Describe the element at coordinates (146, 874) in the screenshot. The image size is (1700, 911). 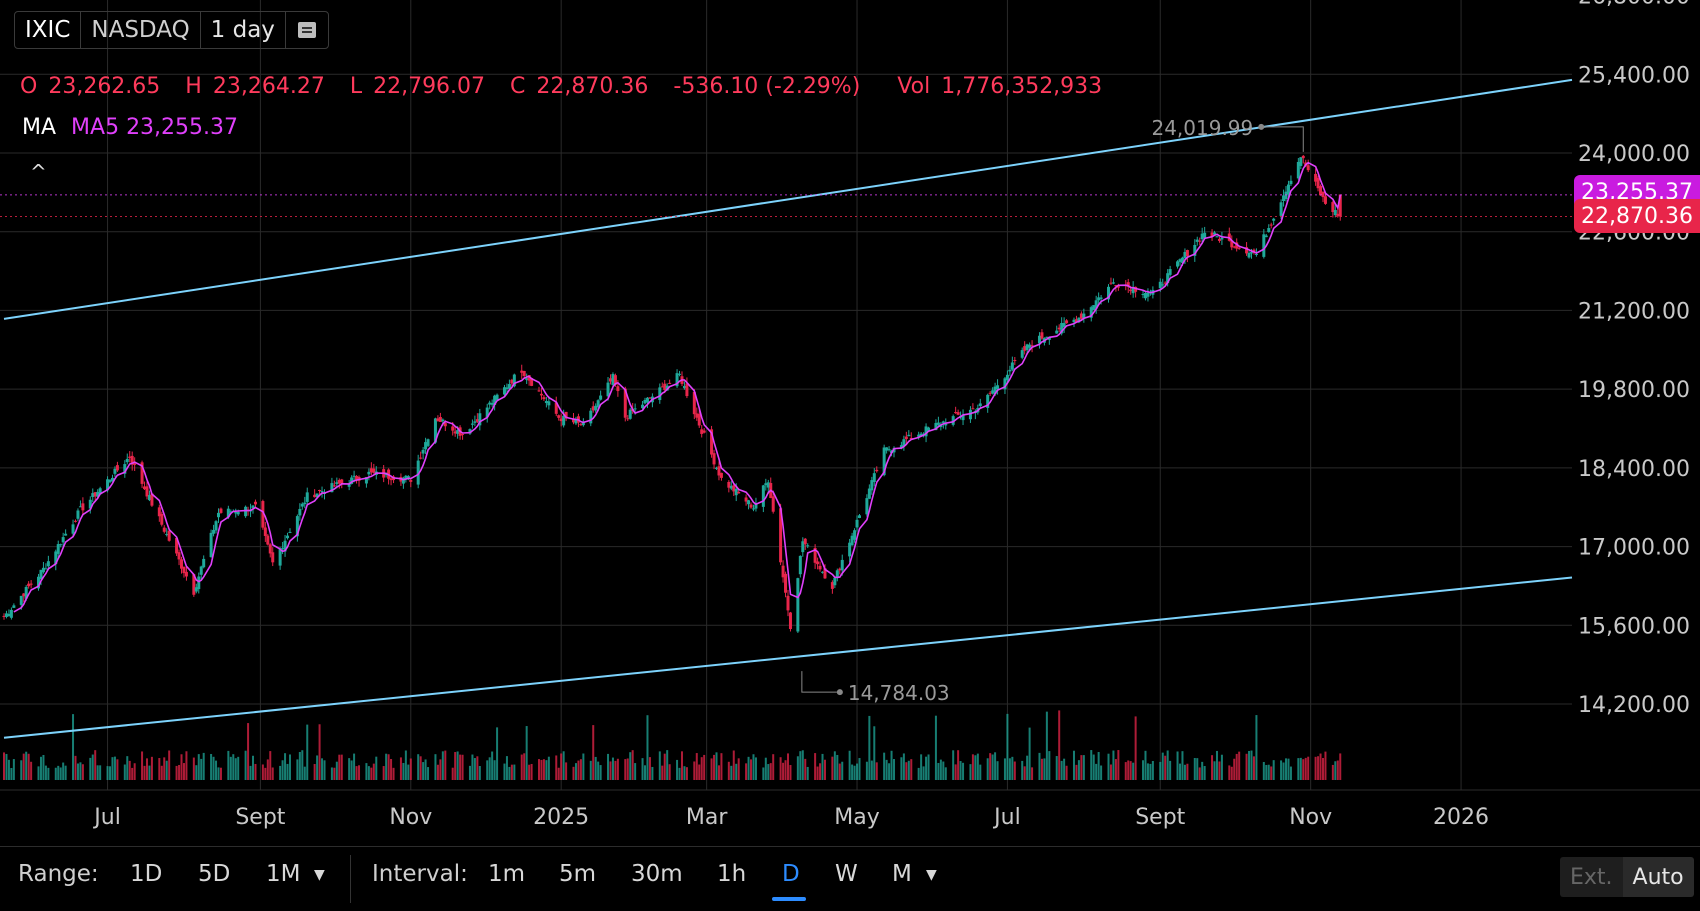
I see `range-1d-button: 1D` at that location.